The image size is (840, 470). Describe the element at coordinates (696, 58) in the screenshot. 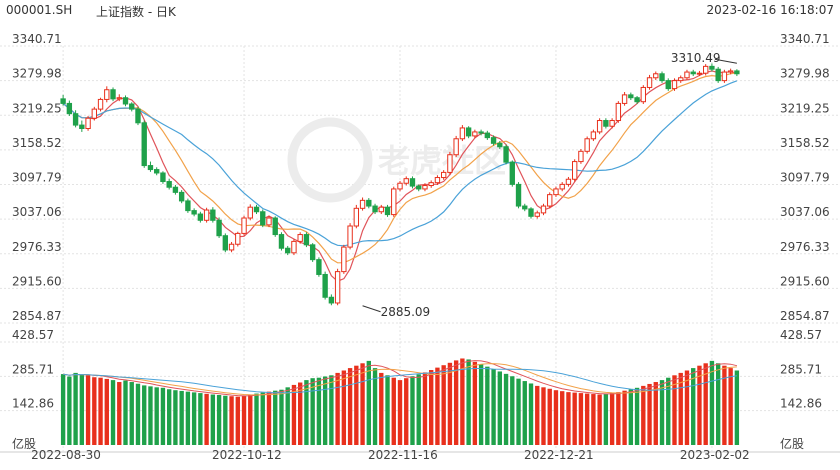

I see `annotation-high-label: 3310.49` at that location.